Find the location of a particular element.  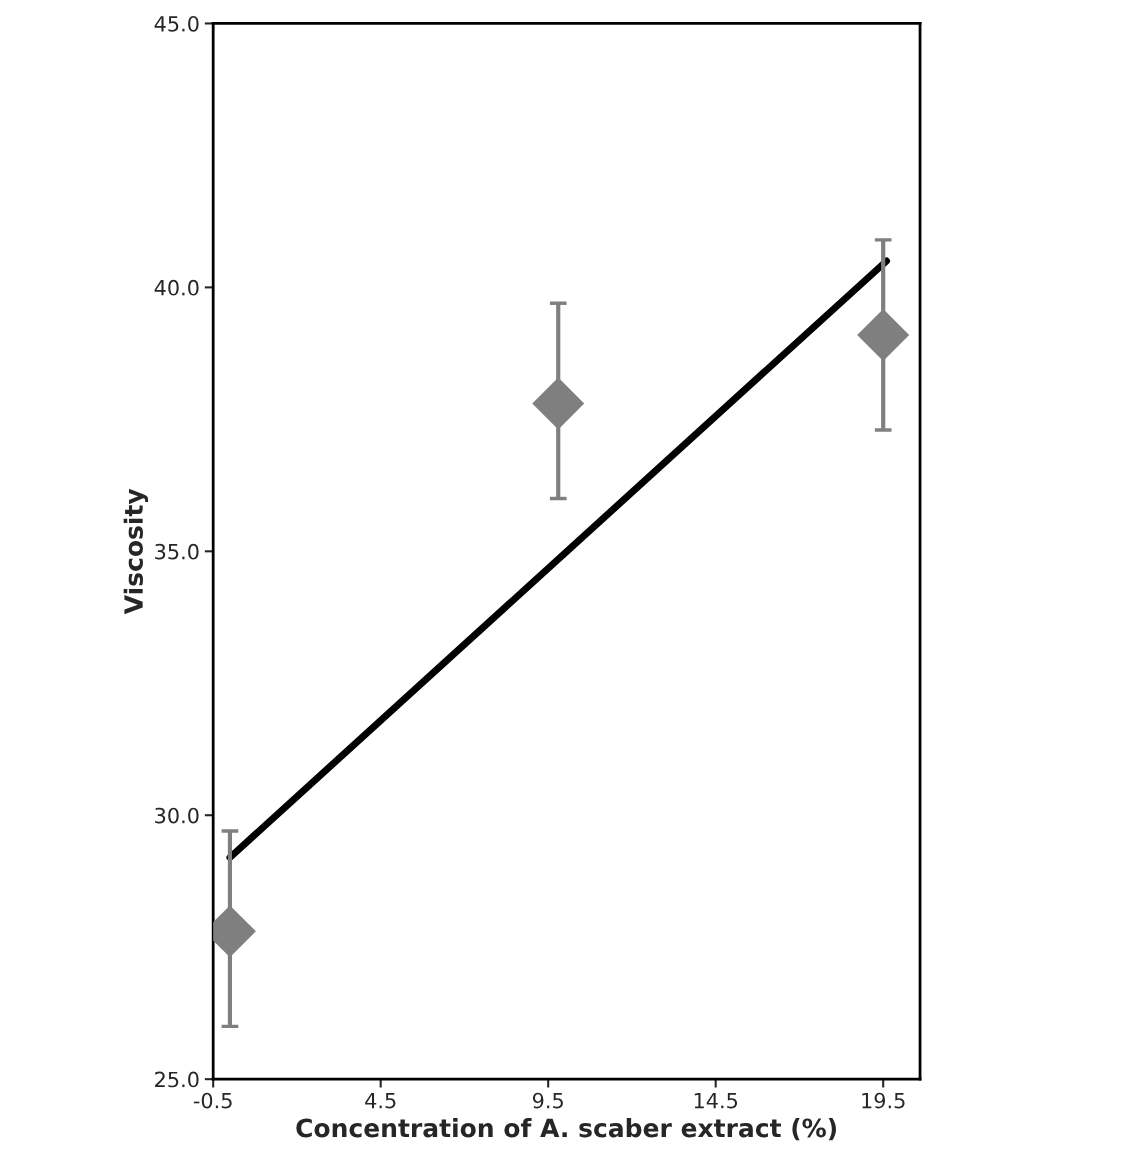

y-tick-label: 45.0 is located at coordinates (176, 23).